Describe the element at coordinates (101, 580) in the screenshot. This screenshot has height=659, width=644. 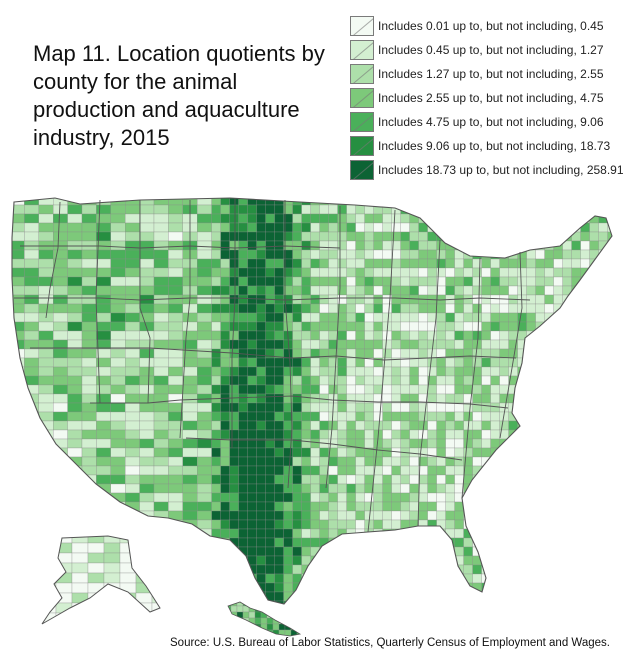
I see `alaska` at that location.